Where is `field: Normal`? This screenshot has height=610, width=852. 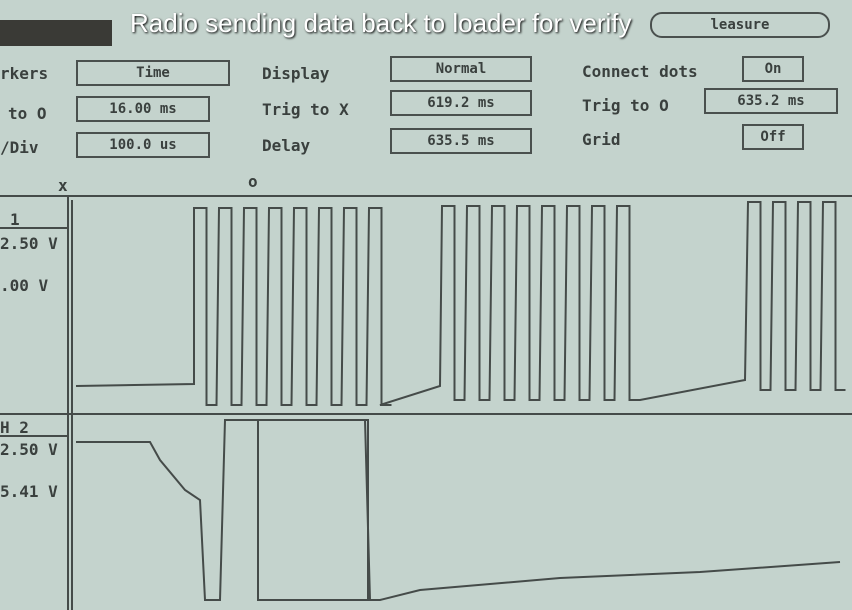
field: Normal is located at coordinates (461, 69).